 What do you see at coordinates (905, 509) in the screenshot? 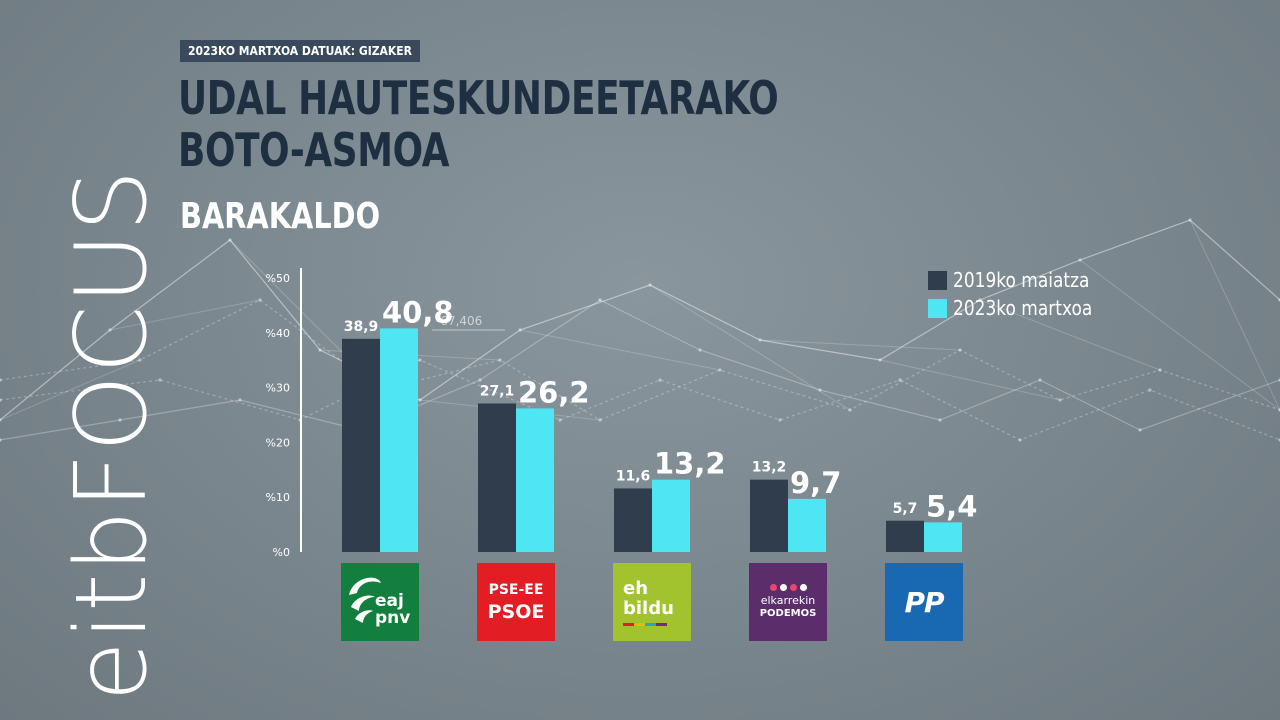
I see `data-label-2019: 5,7` at bounding box center [905, 509].